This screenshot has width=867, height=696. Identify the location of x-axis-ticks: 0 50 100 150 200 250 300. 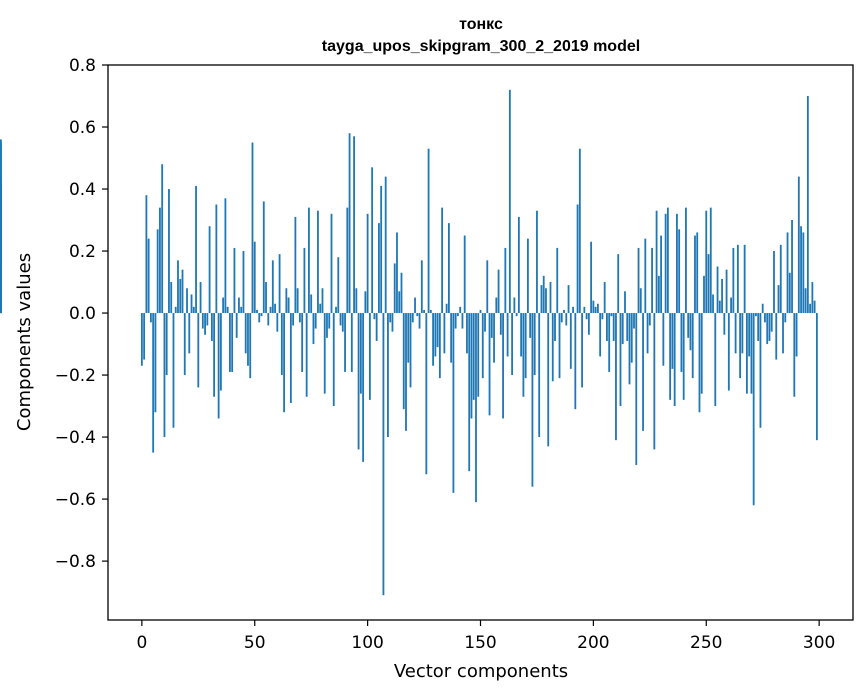
(485, 636).